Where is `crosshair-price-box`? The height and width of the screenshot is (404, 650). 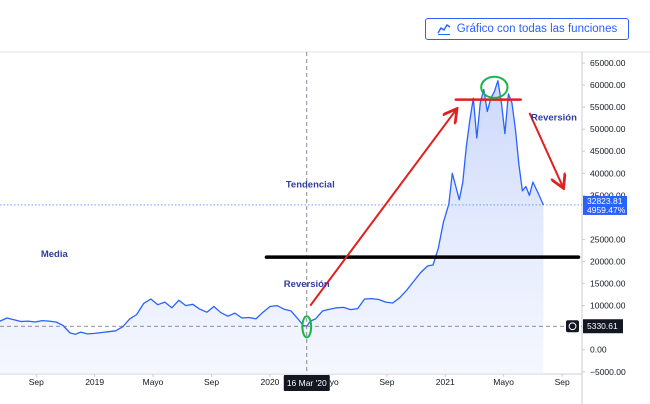
crosshair-price-box is located at coordinates (603, 326).